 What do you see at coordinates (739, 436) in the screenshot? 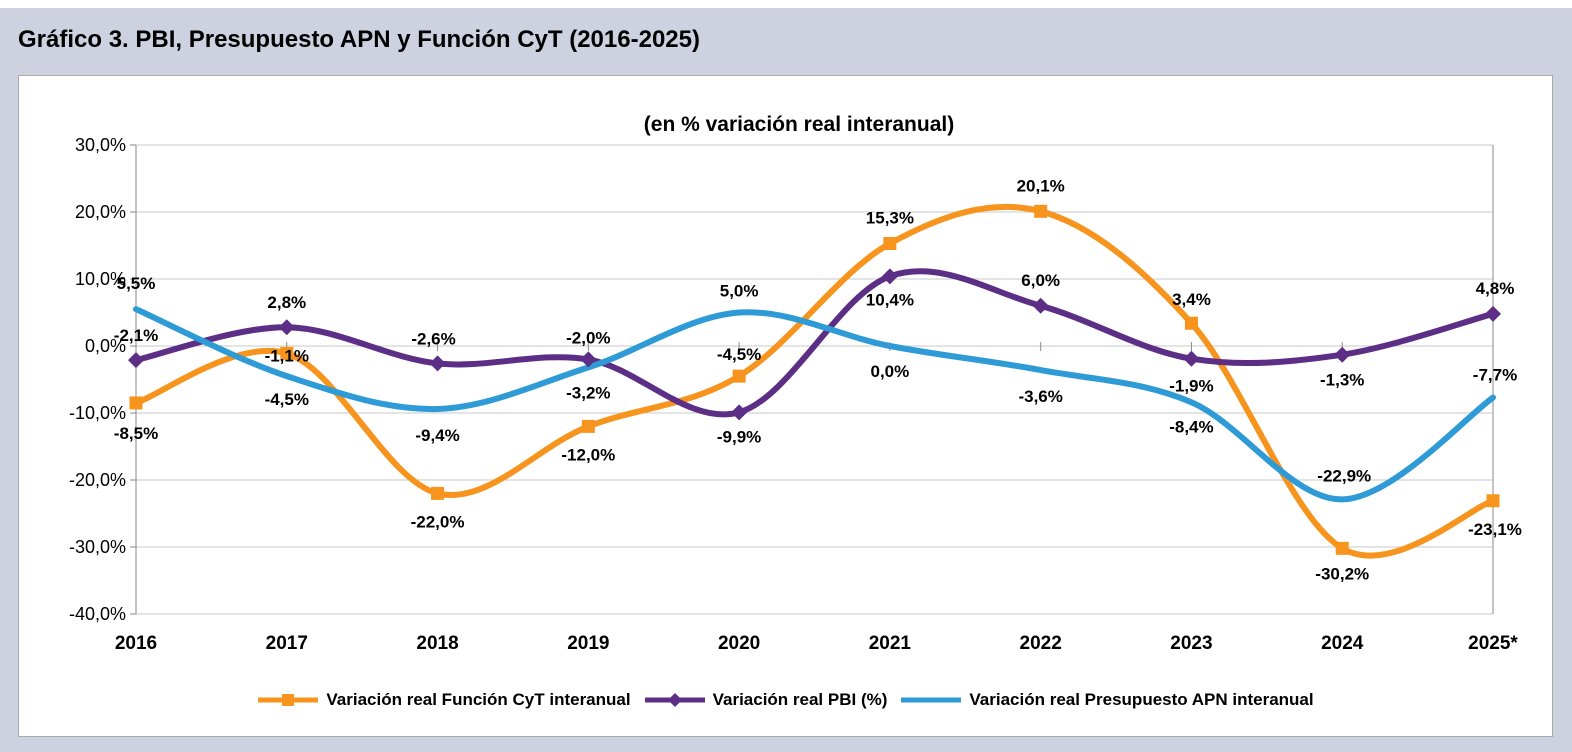
I see `data-label: -9,9%` at bounding box center [739, 436].